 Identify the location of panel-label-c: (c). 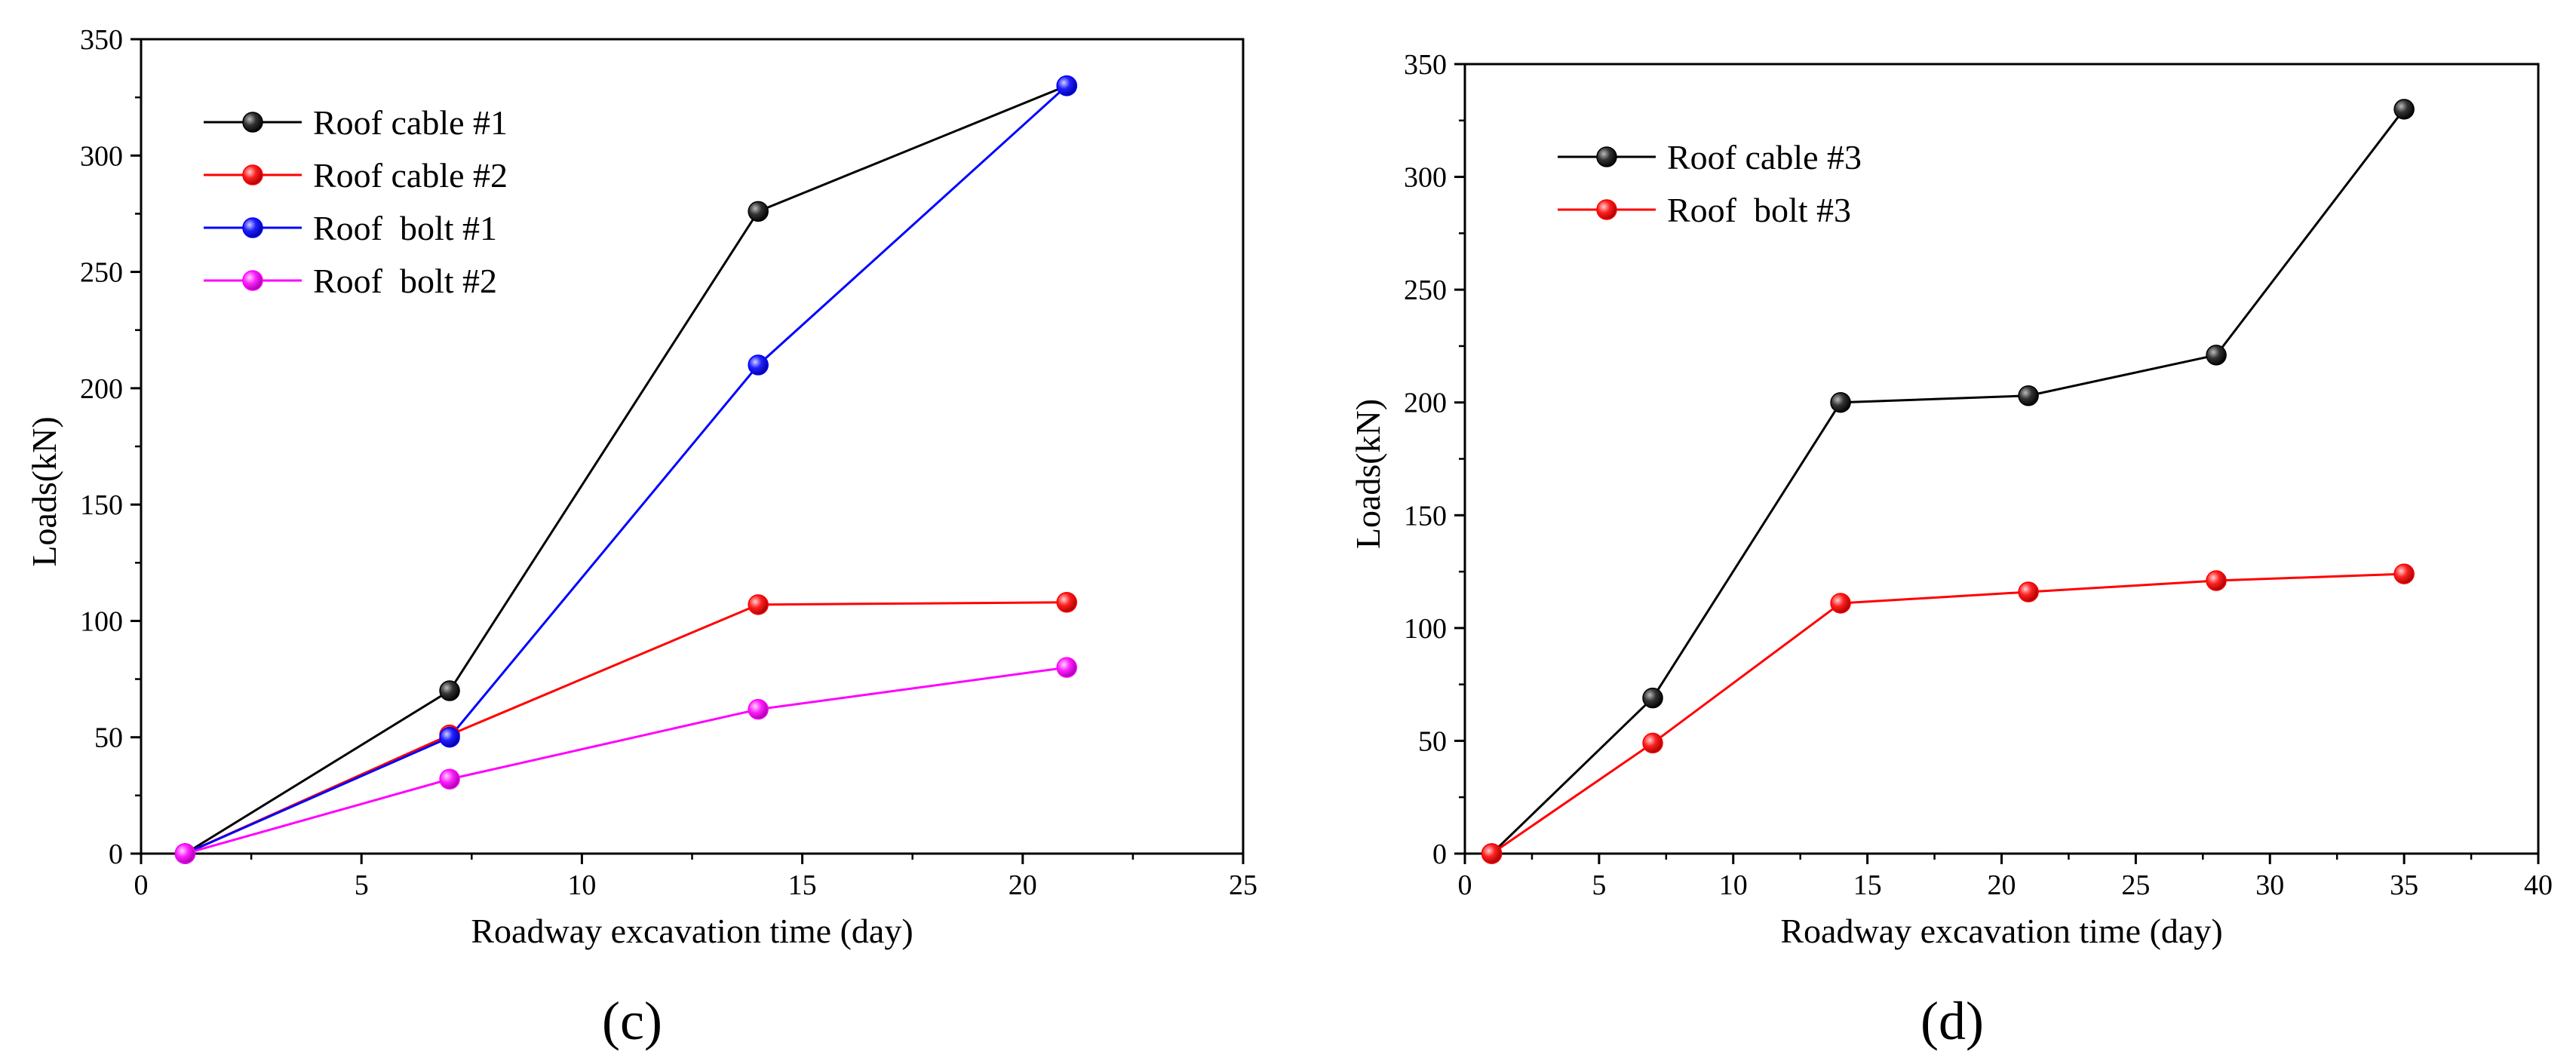
(632, 1021).